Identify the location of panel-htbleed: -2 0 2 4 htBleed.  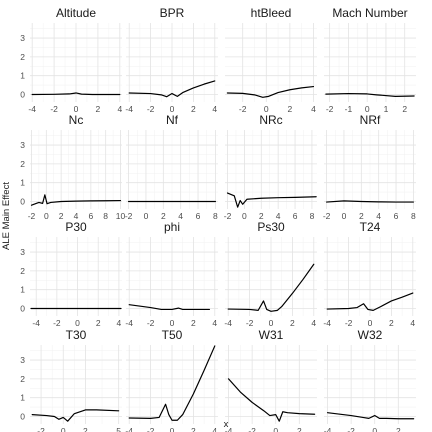
(271, 60).